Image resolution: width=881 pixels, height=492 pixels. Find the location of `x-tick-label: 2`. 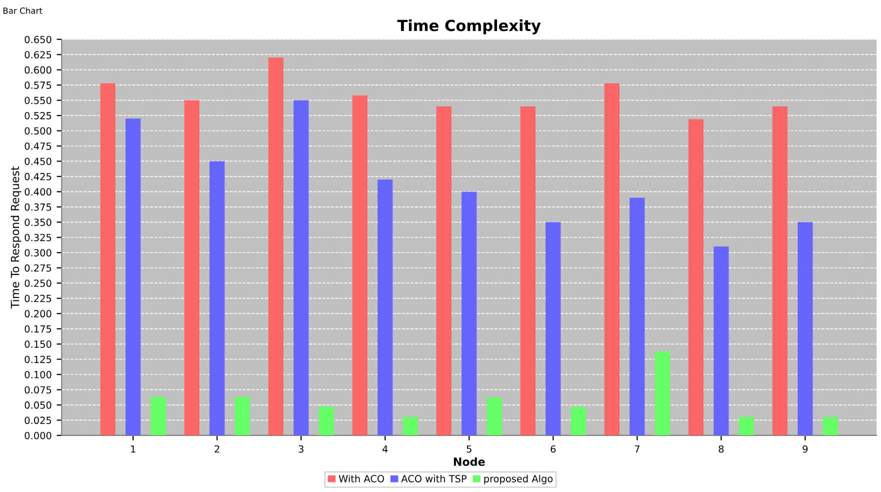

x-tick-label: 2 is located at coordinates (217, 449).